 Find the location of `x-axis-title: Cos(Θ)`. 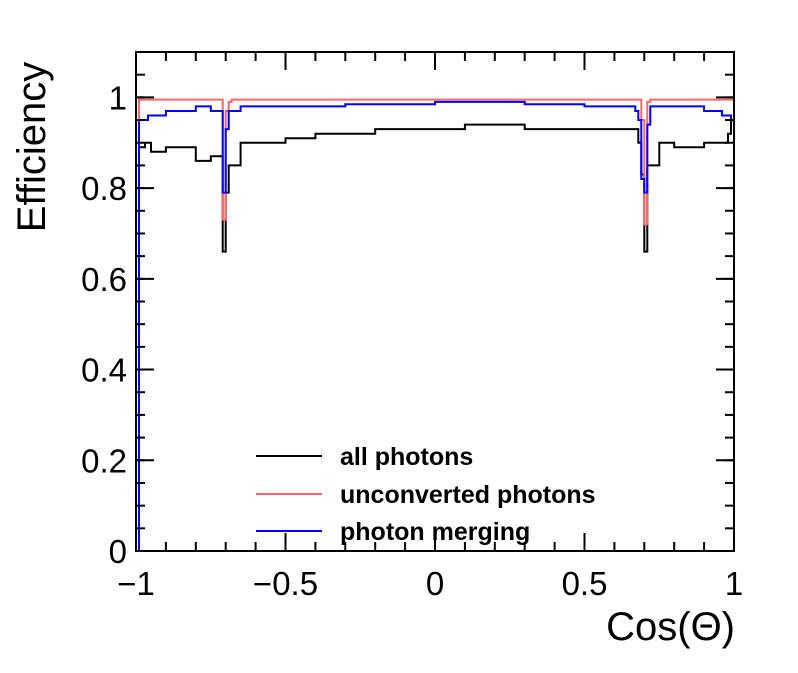

x-axis-title: Cos(Θ) is located at coordinates (670, 627).